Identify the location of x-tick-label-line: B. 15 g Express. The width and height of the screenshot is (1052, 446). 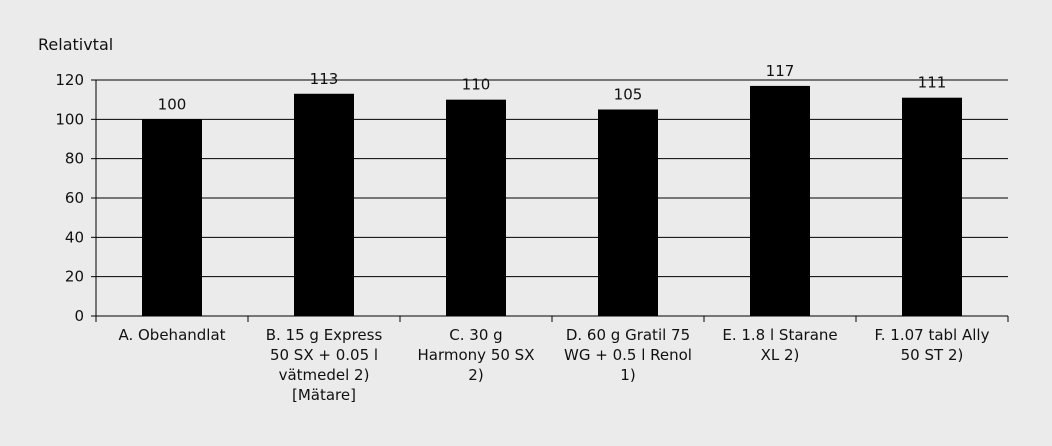
(324, 335).